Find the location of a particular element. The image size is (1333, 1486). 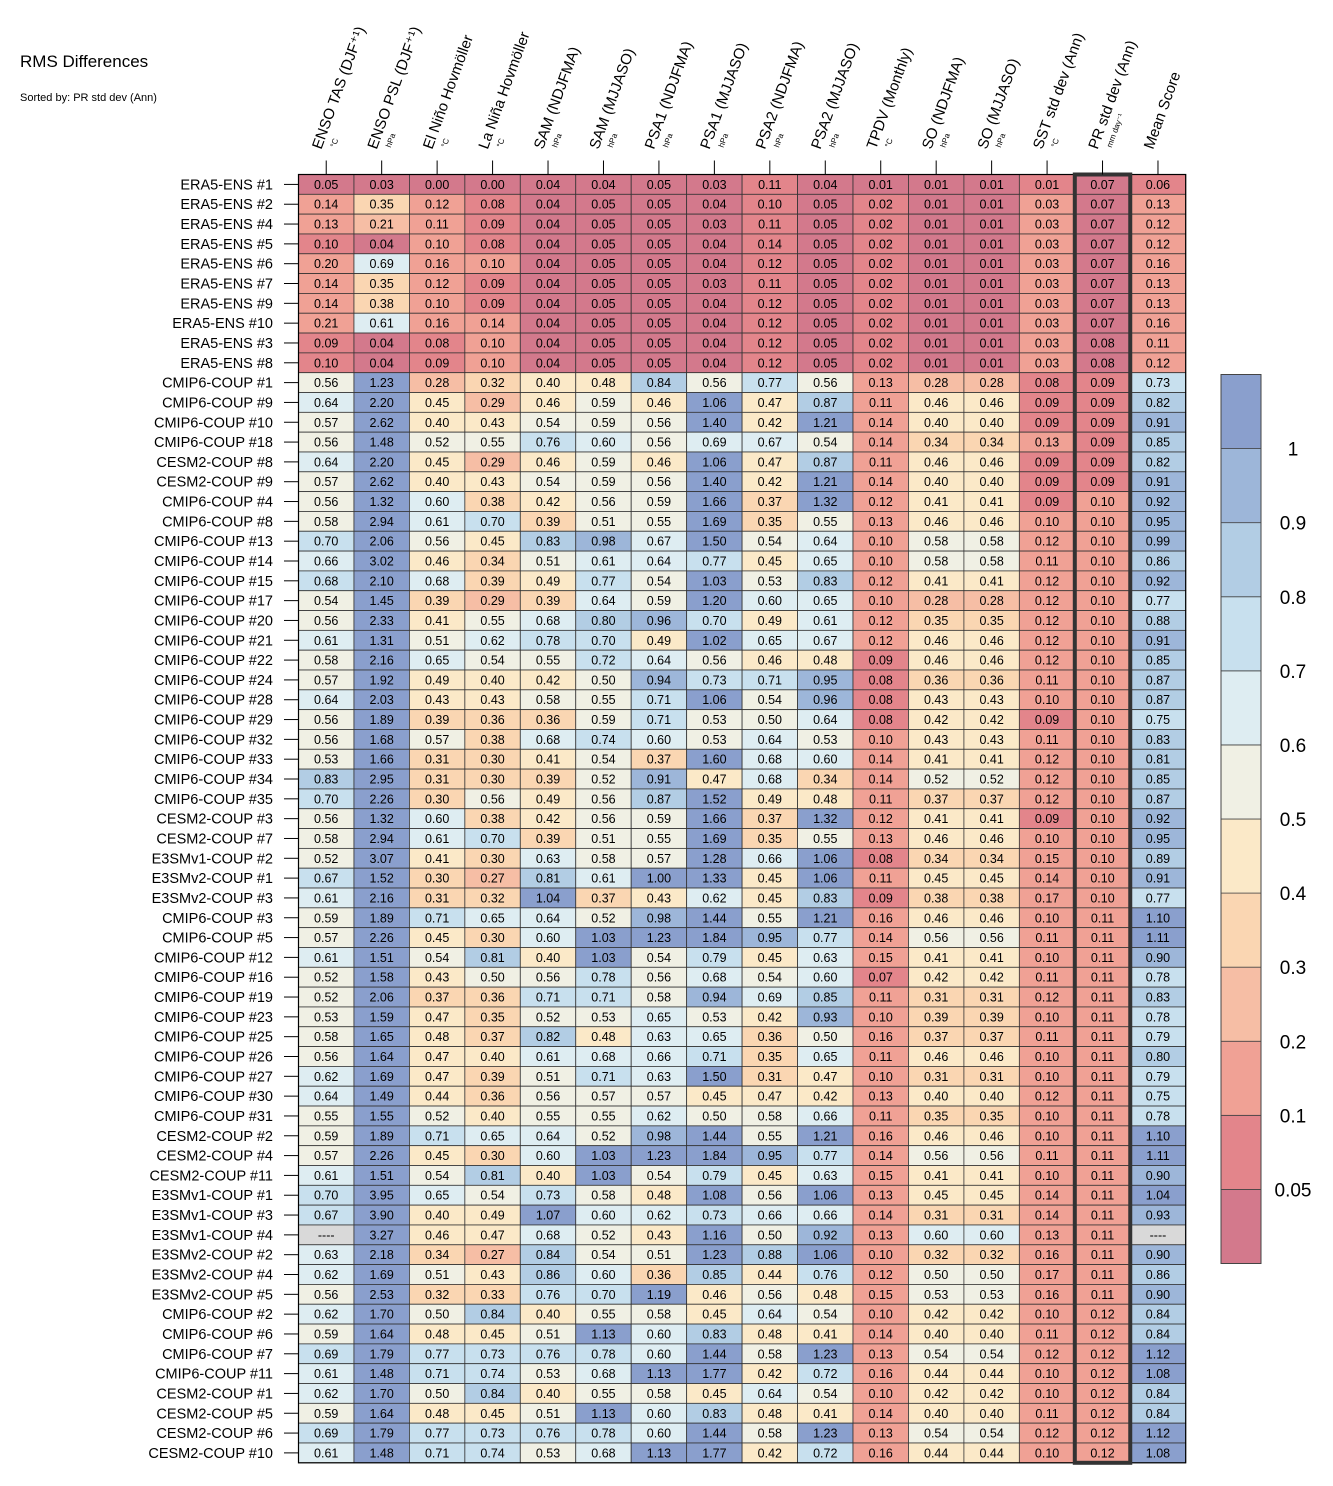

cell-value: 0.54 is located at coordinates (825, 1315).